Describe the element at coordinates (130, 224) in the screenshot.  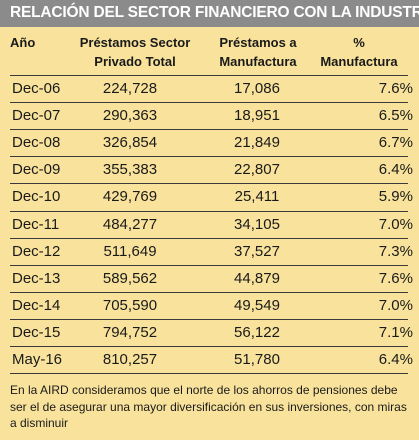
I see `cell-total: 484,277` at that location.